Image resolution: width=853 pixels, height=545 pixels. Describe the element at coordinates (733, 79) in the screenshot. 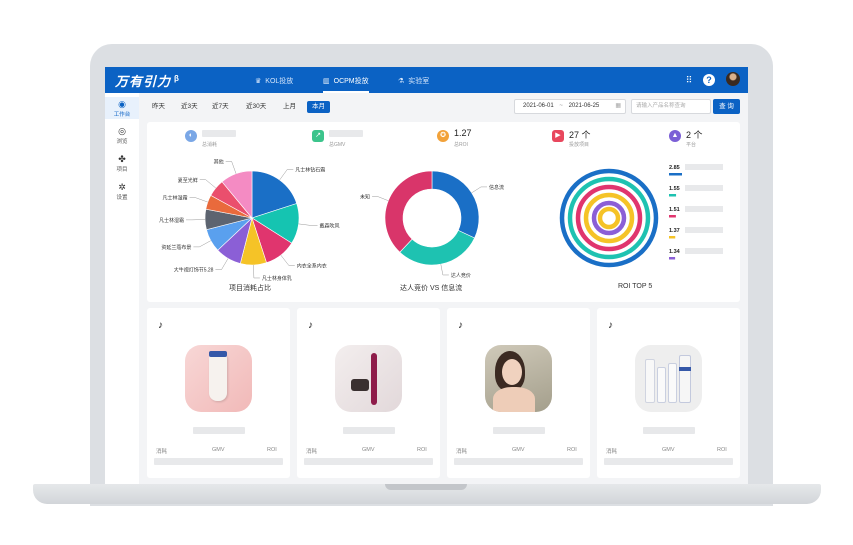

I see `user-avatar` at that location.